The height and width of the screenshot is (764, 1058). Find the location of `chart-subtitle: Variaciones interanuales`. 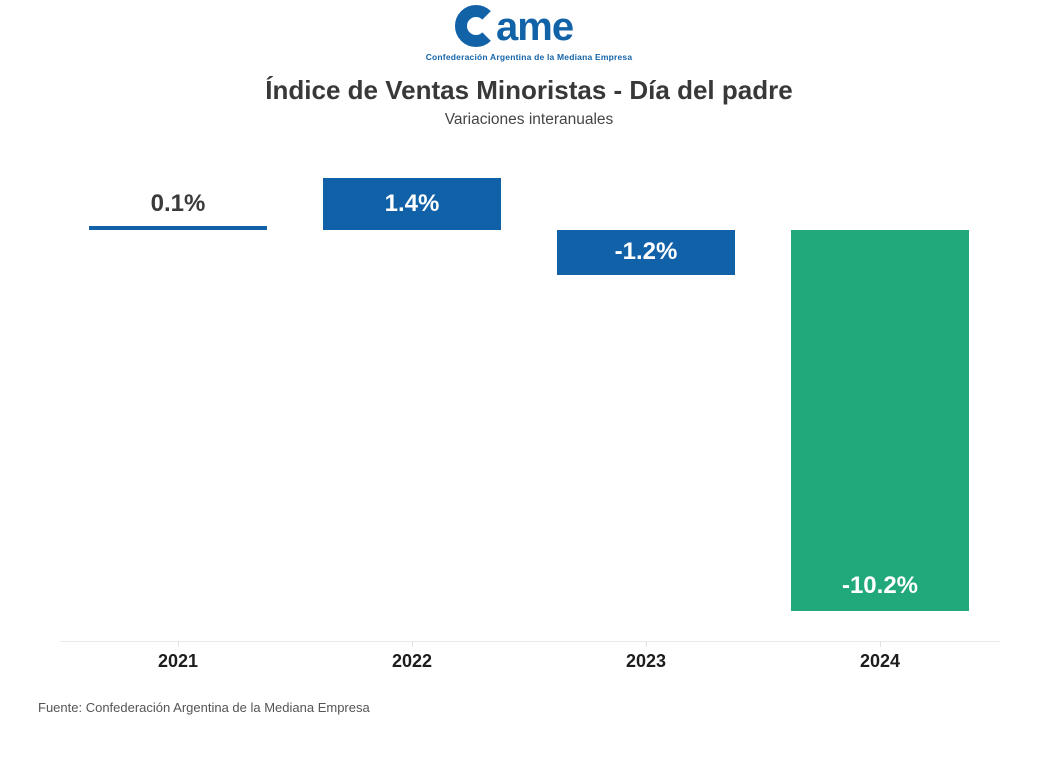

chart-subtitle: Variaciones interanuales is located at coordinates (529, 119).